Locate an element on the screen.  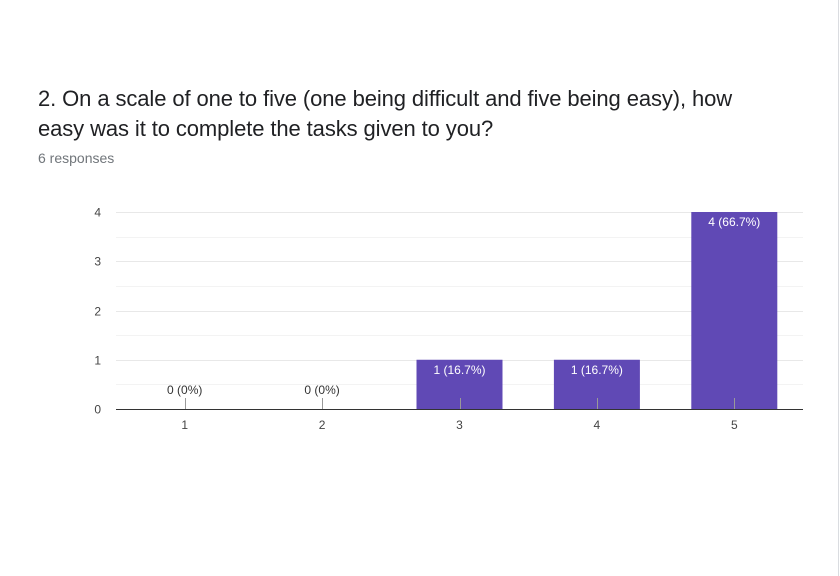
x-tick-label: 3 is located at coordinates (459, 425).